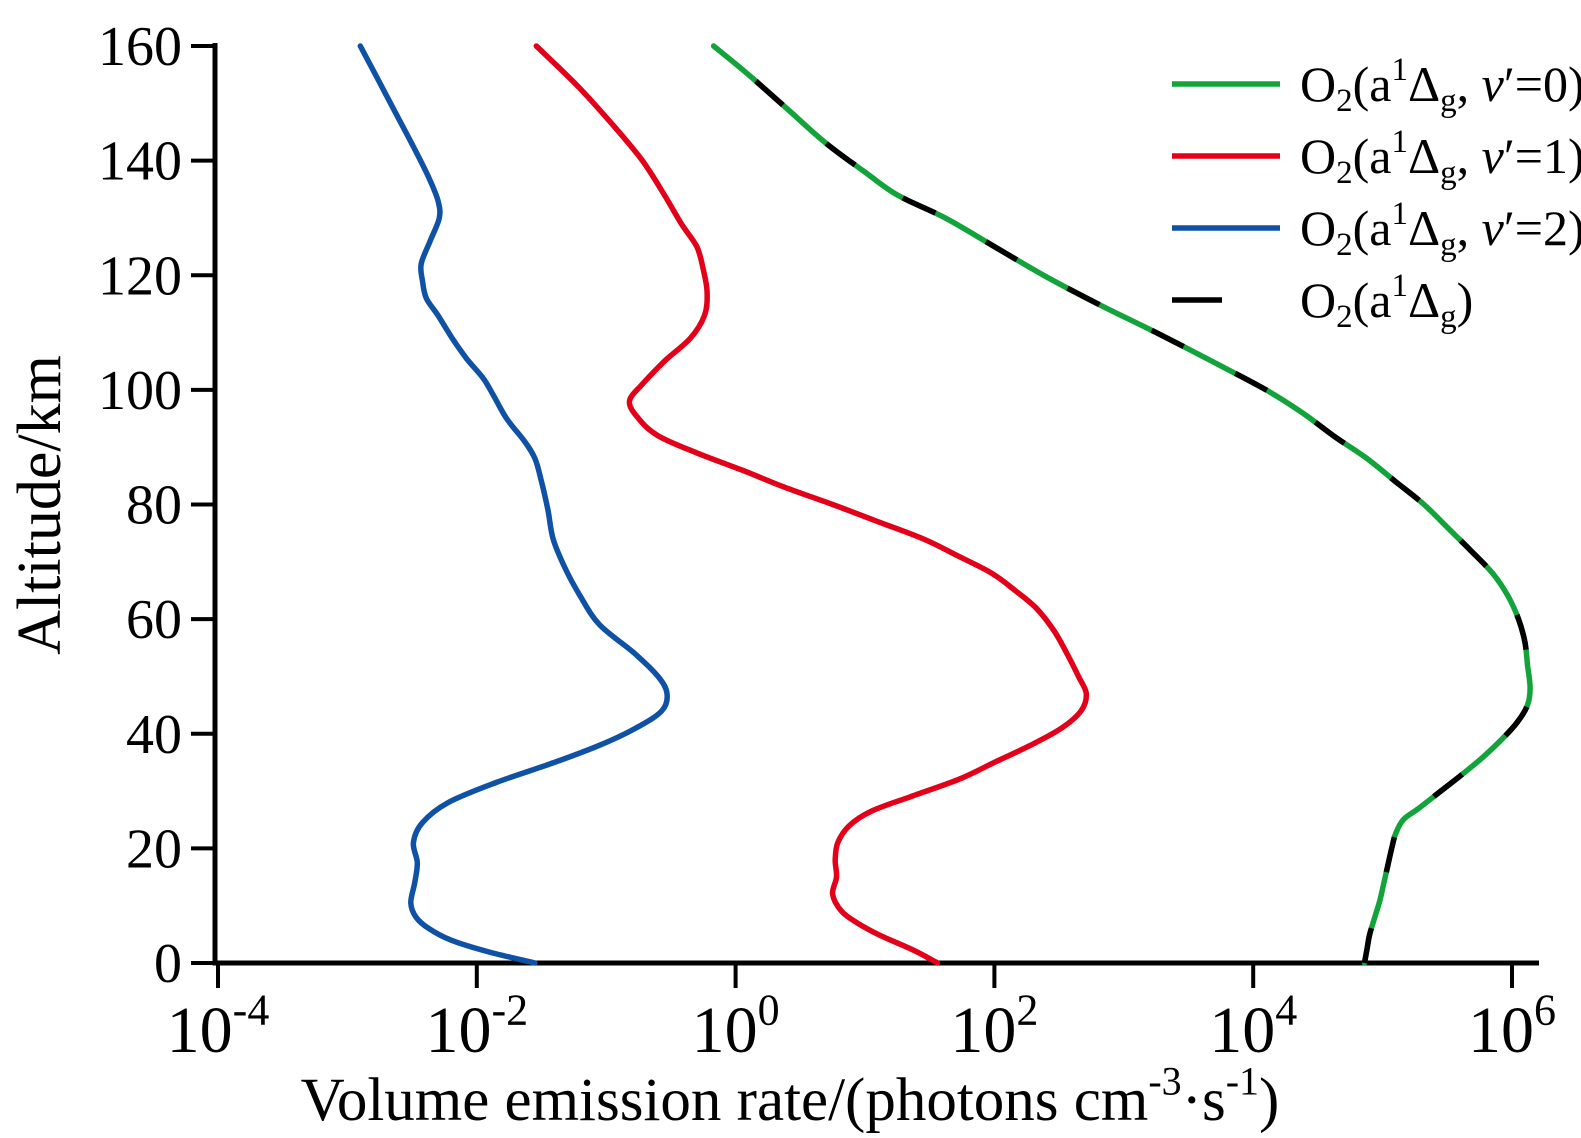 The image size is (1581, 1138). I want to click on legend-label-v1: O2(a1Δg, v′=1), so click(1440, 157).